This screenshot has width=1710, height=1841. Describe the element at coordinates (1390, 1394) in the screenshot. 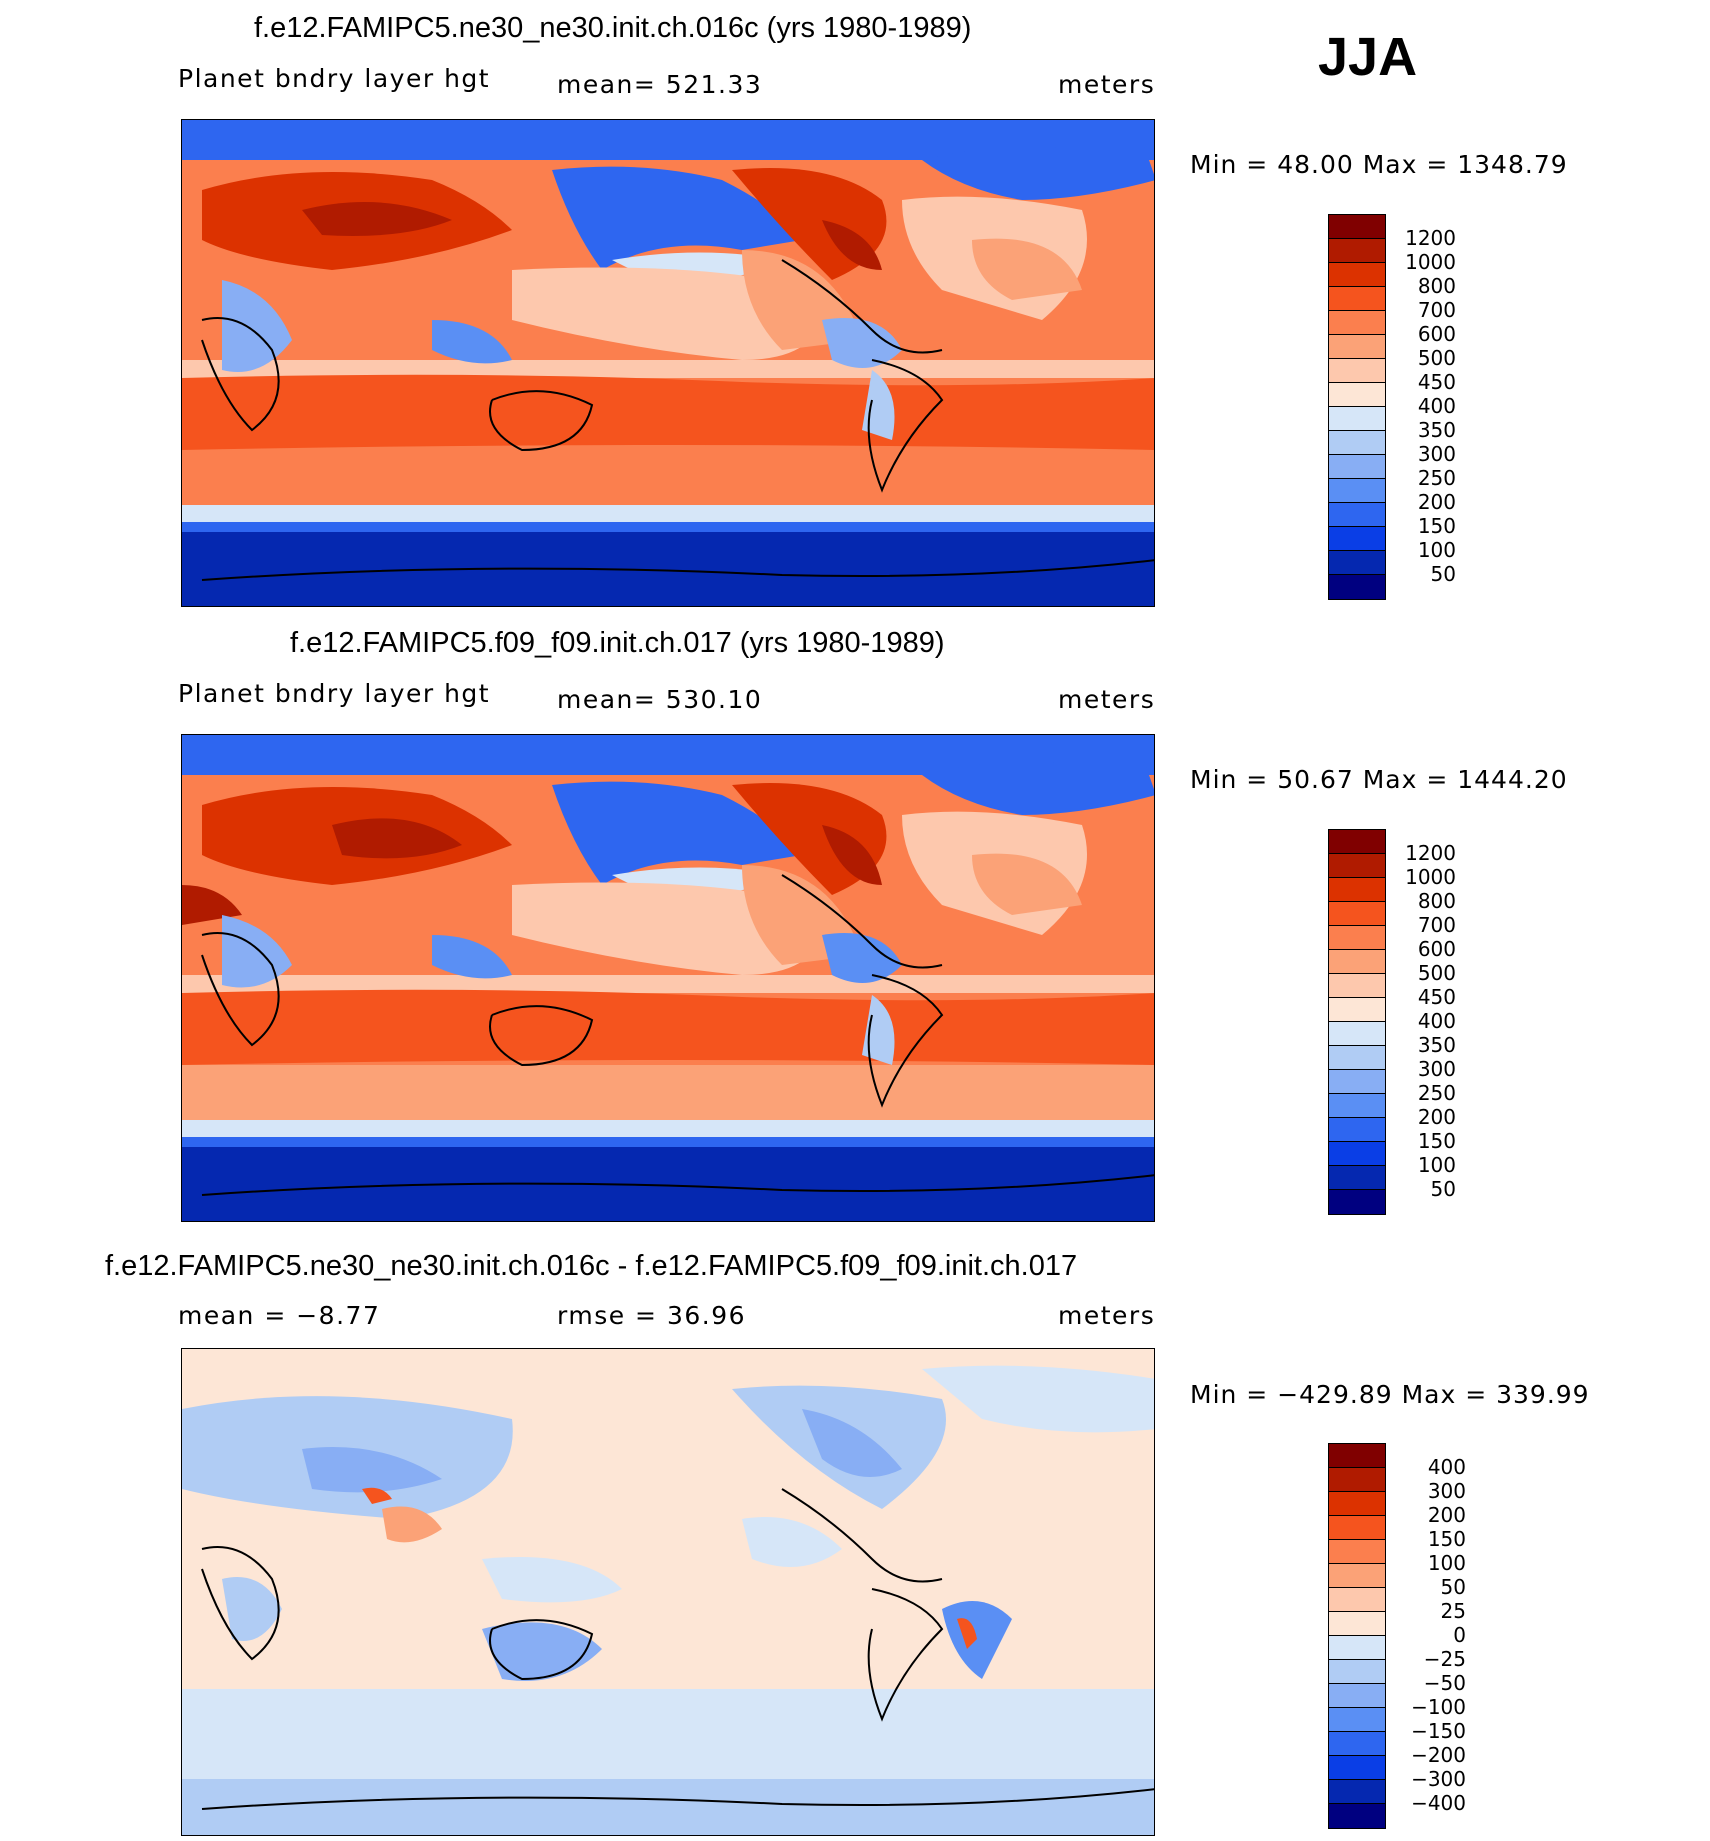

I see `panel3-minmax: Min = −429.89 Max = 339.99` at that location.